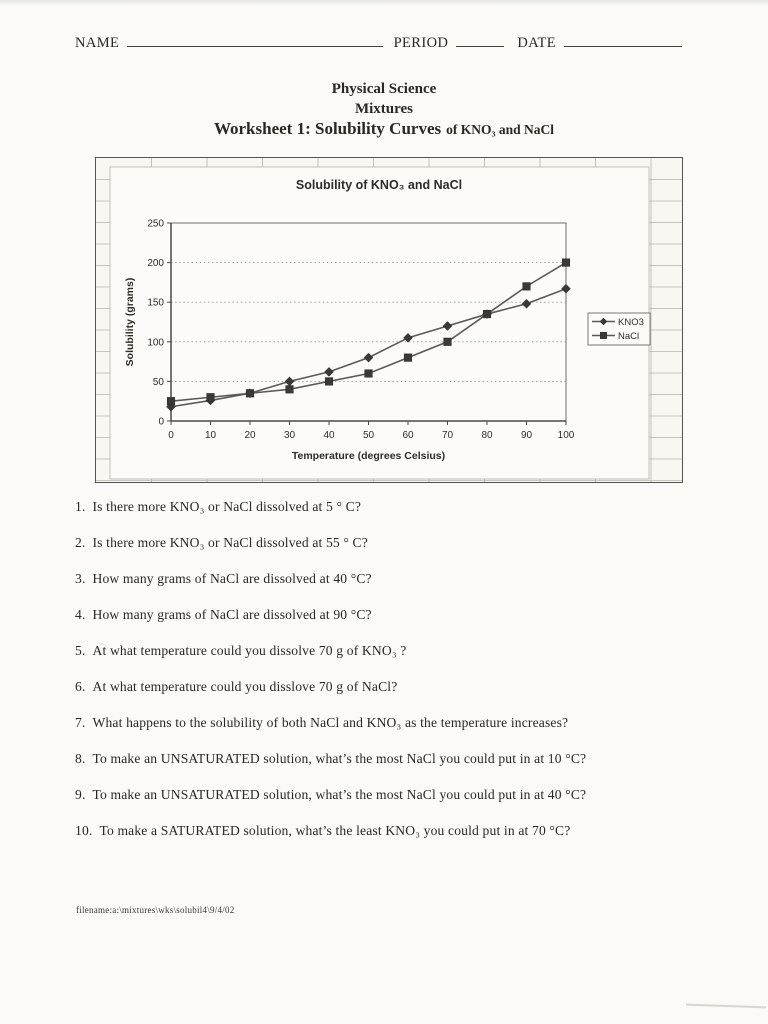 The image size is (768, 1024). I want to click on date-label: DATE, so click(536, 43).